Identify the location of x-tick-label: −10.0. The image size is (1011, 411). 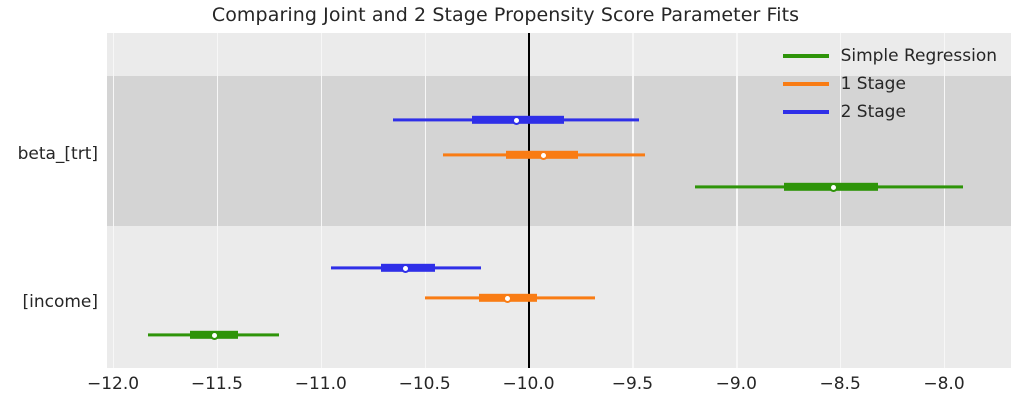
(528, 384).